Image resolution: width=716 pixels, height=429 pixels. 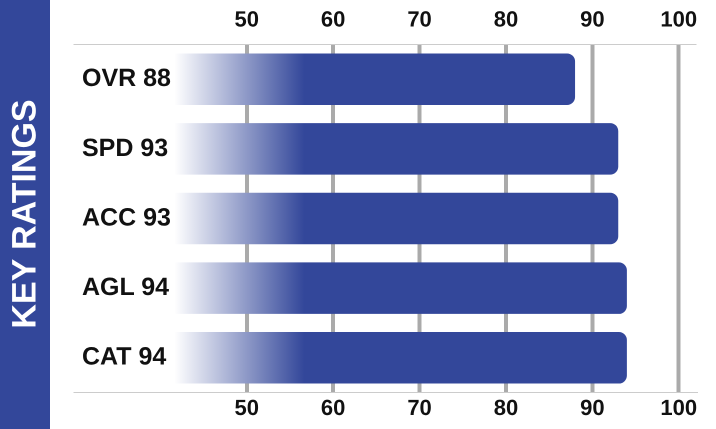 I want to click on x-tick-label: 60, so click(x=333, y=407).